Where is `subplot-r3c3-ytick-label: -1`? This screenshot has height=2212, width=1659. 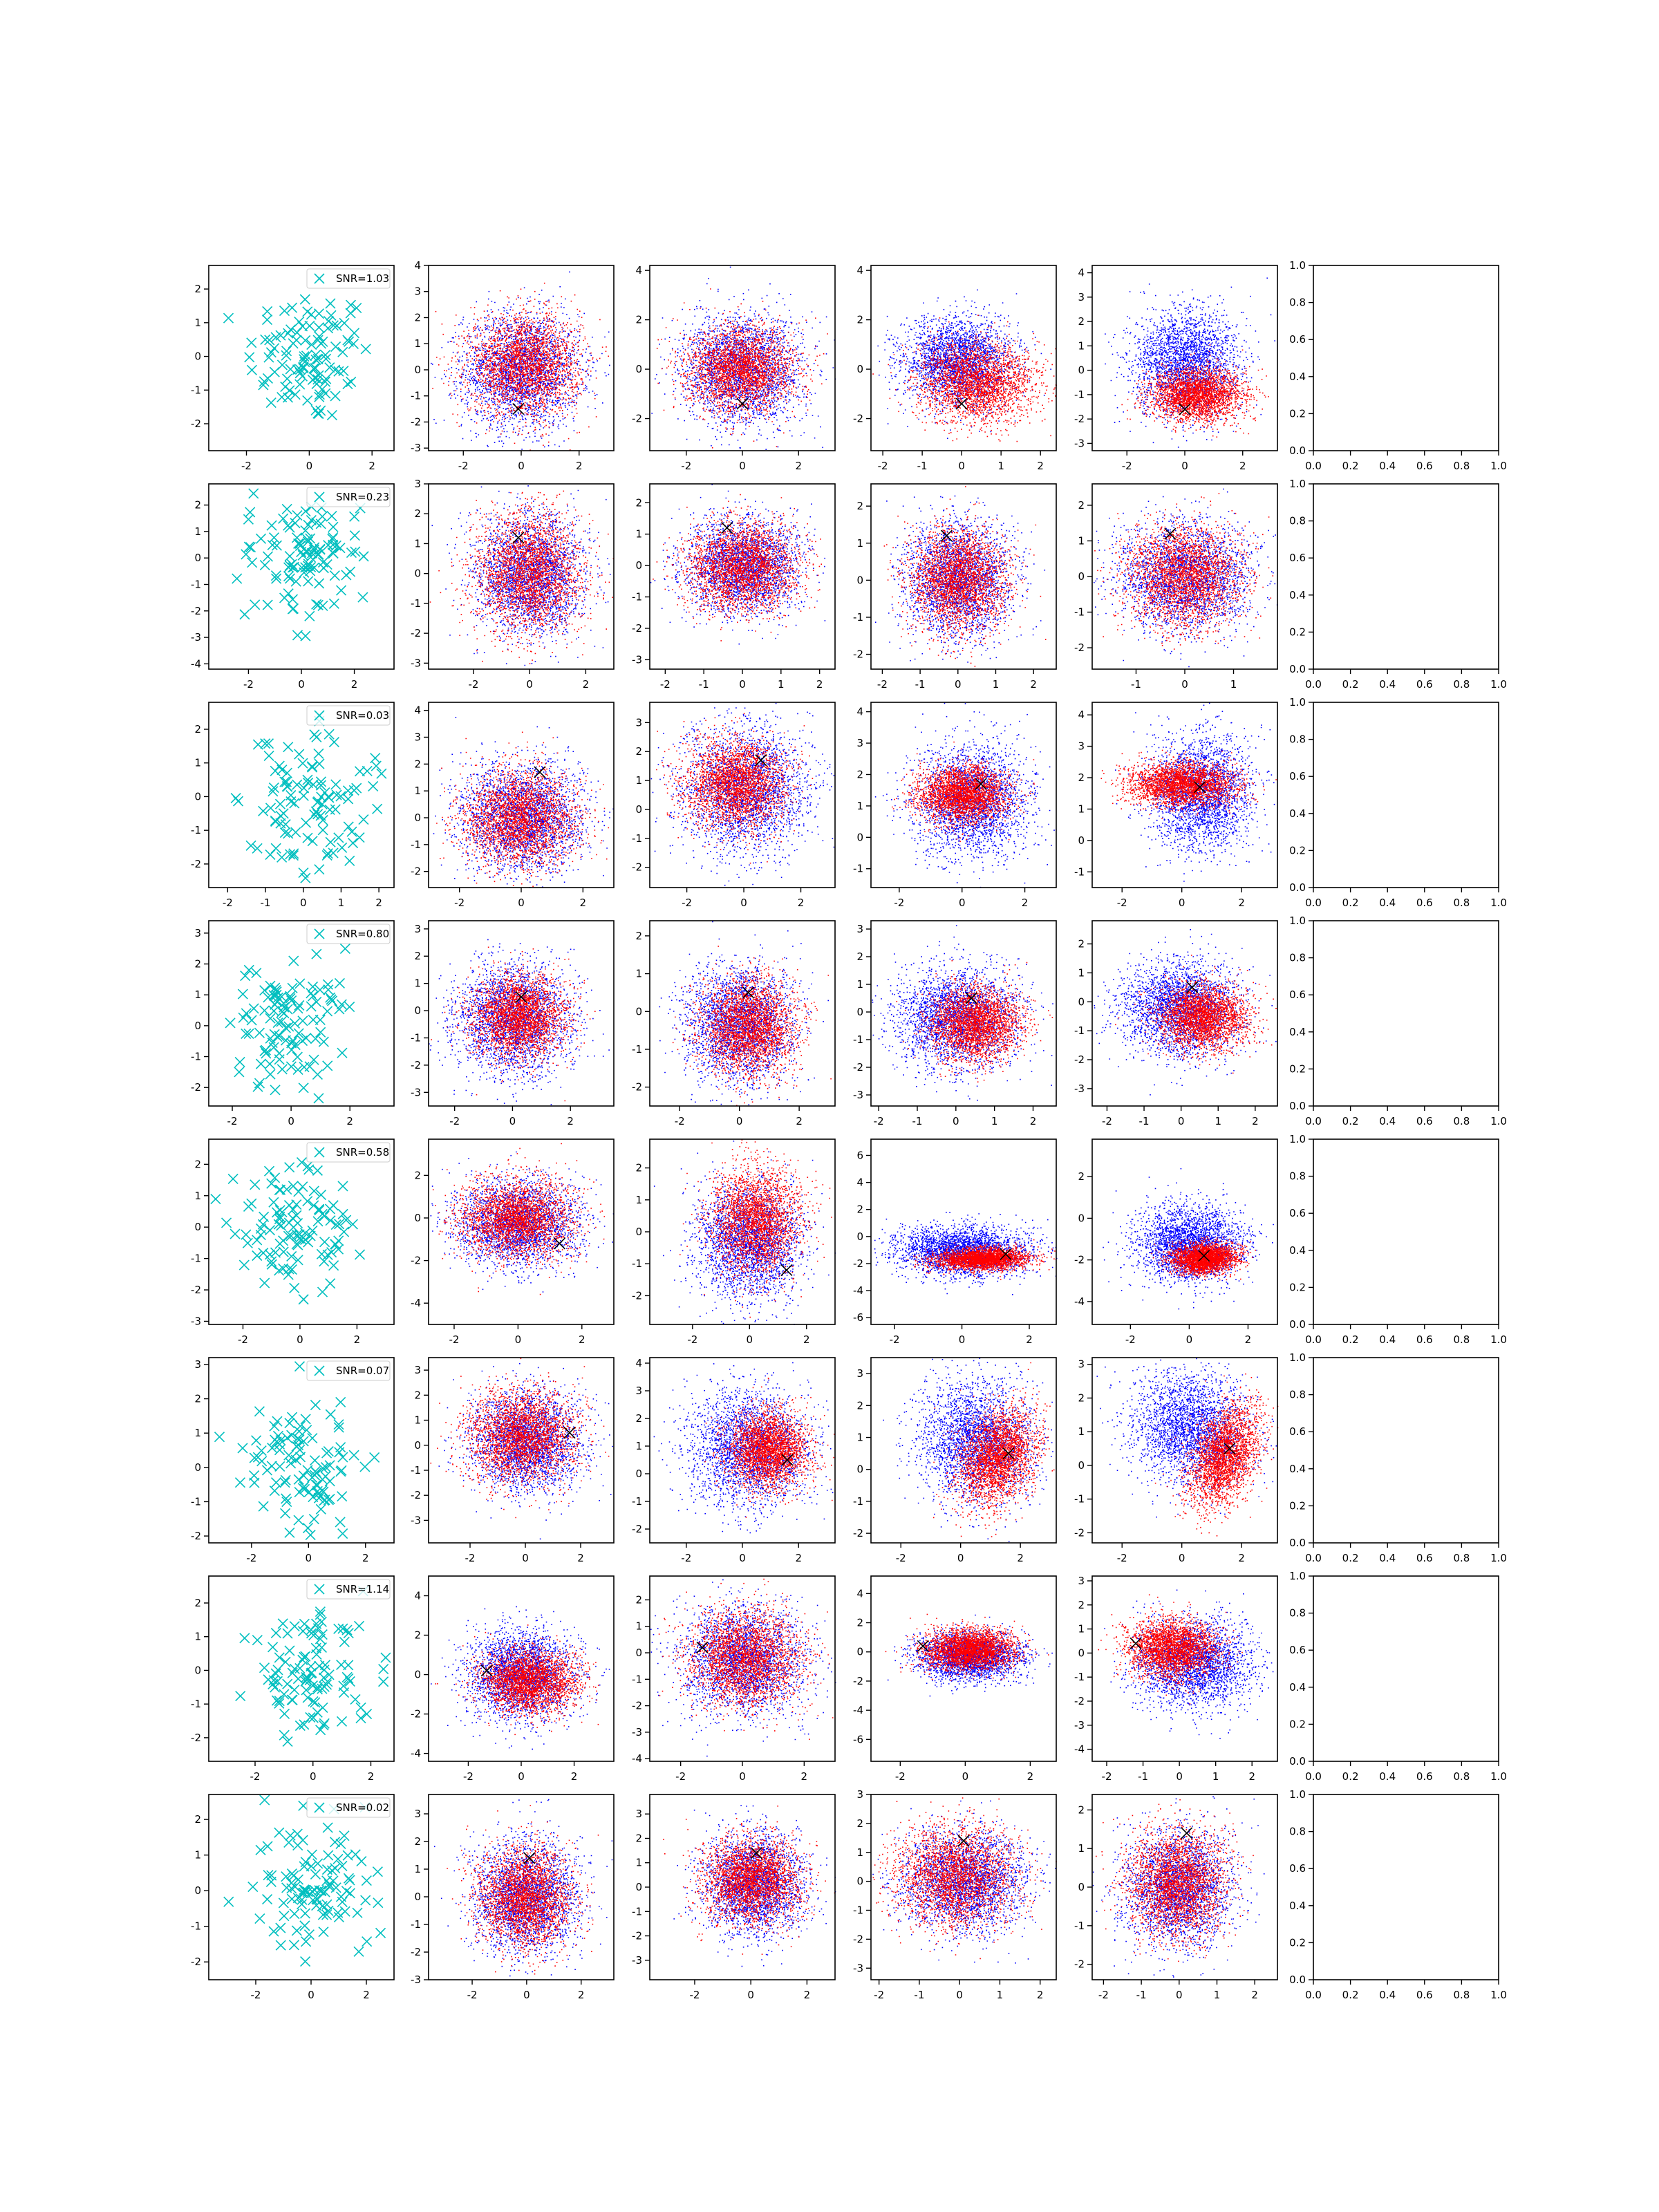 subplot-r3c3-ytick-label: -1 is located at coordinates (637, 838).